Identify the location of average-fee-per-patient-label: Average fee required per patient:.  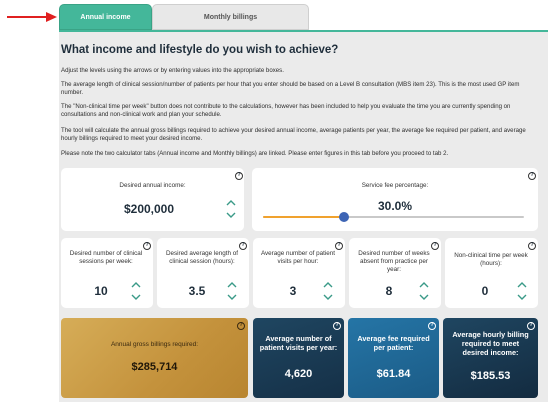
(393, 343).